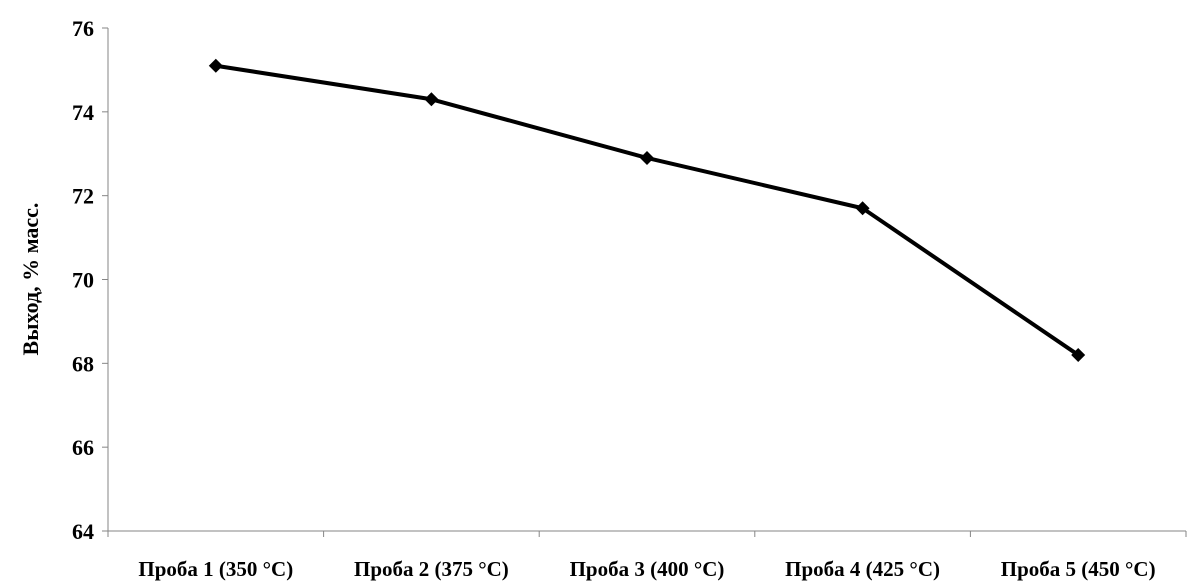 The width and height of the screenshot is (1201, 587). I want to click on y-axis: 64 66 68 70 72 74 76, so click(90, 280).